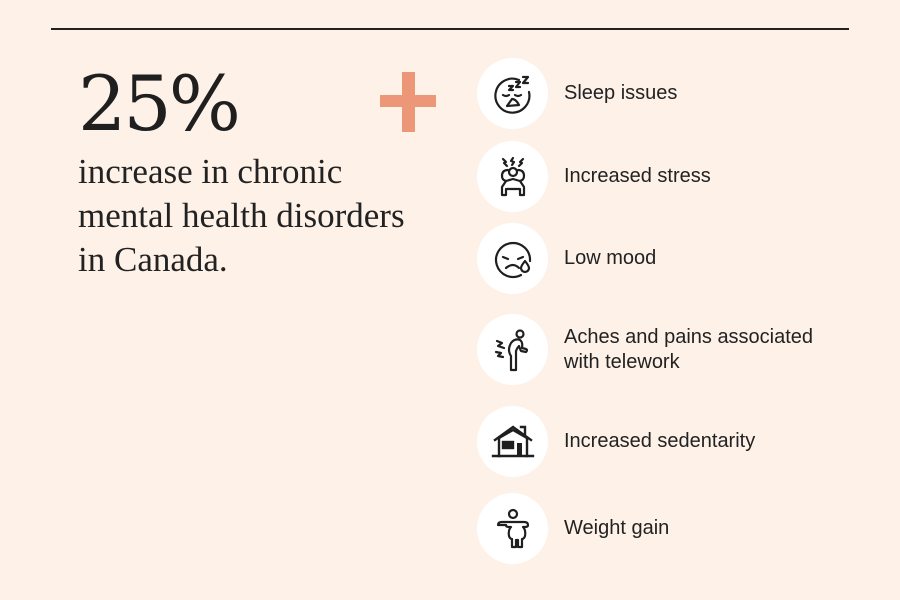 Image resolution: width=900 pixels, height=600 pixels. What do you see at coordinates (512, 93) in the screenshot?
I see `sleeping-face-icon` at bounding box center [512, 93].